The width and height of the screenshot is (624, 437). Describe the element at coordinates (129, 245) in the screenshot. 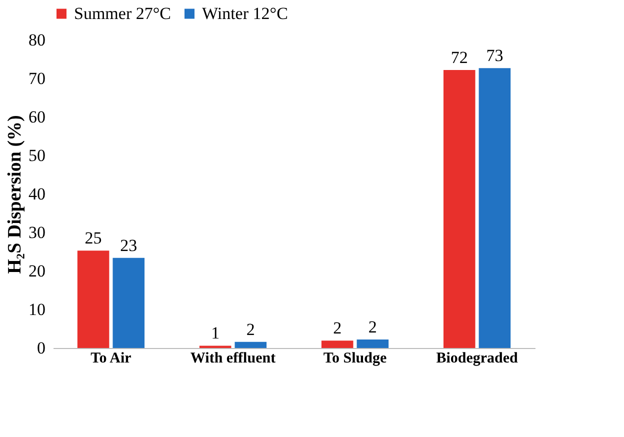

I see `data-label: 23` at that location.